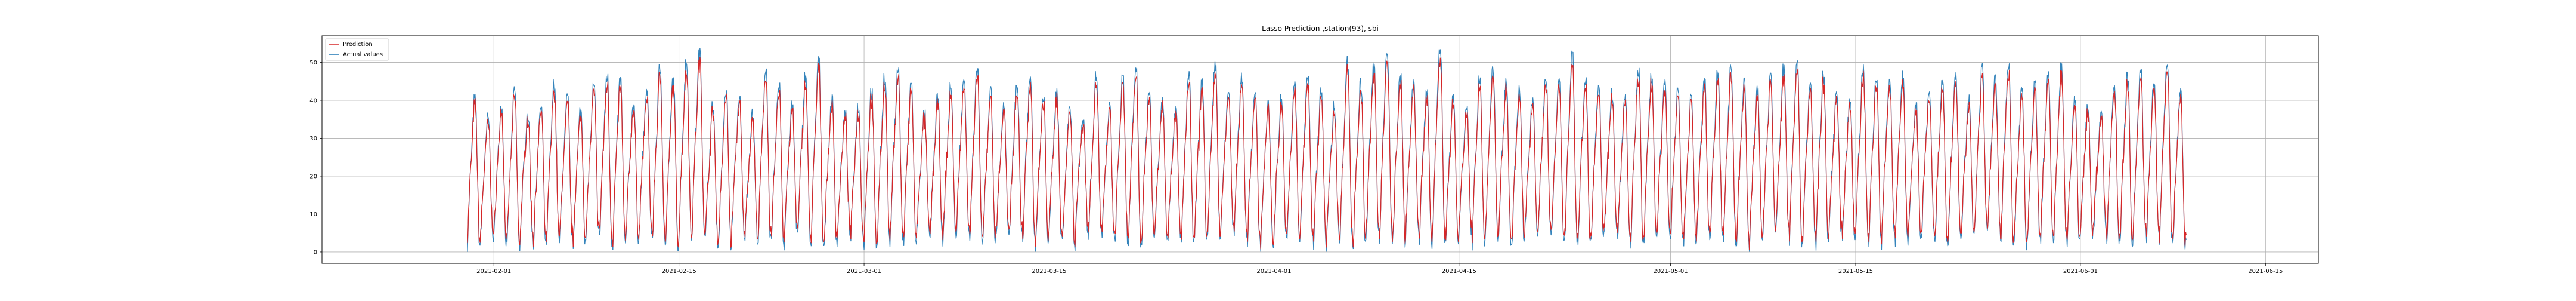 This screenshot has height=301, width=2576. What do you see at coordinates (313, 101) in the screenshot?
I see `y-tick-label: 40` at bounding box center [313, 101].